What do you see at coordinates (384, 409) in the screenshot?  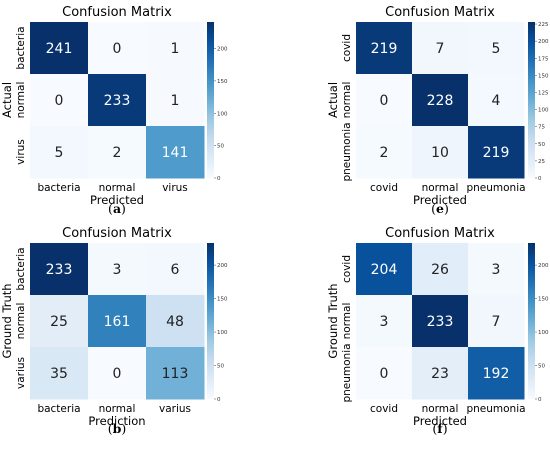 I see `x-tick-label: covid` at bounding box center [384, 409].